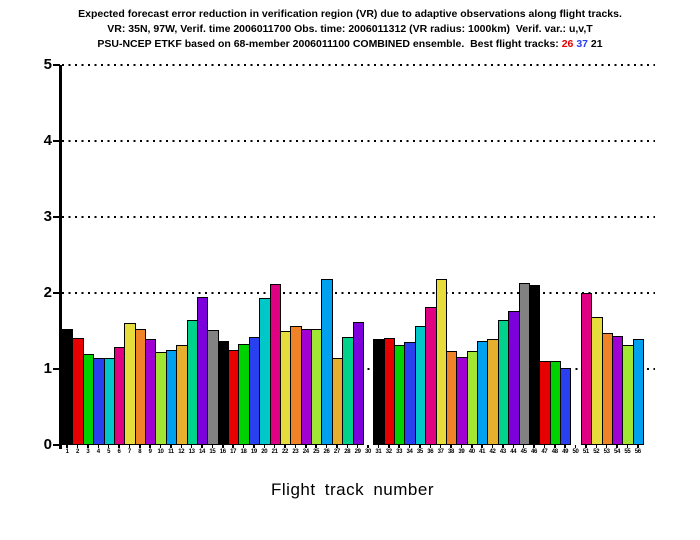 The image size is (700, 540). Describe the element at coordinates (47, 64) in the screenshot. I see `y-label-5: 5` at that location.